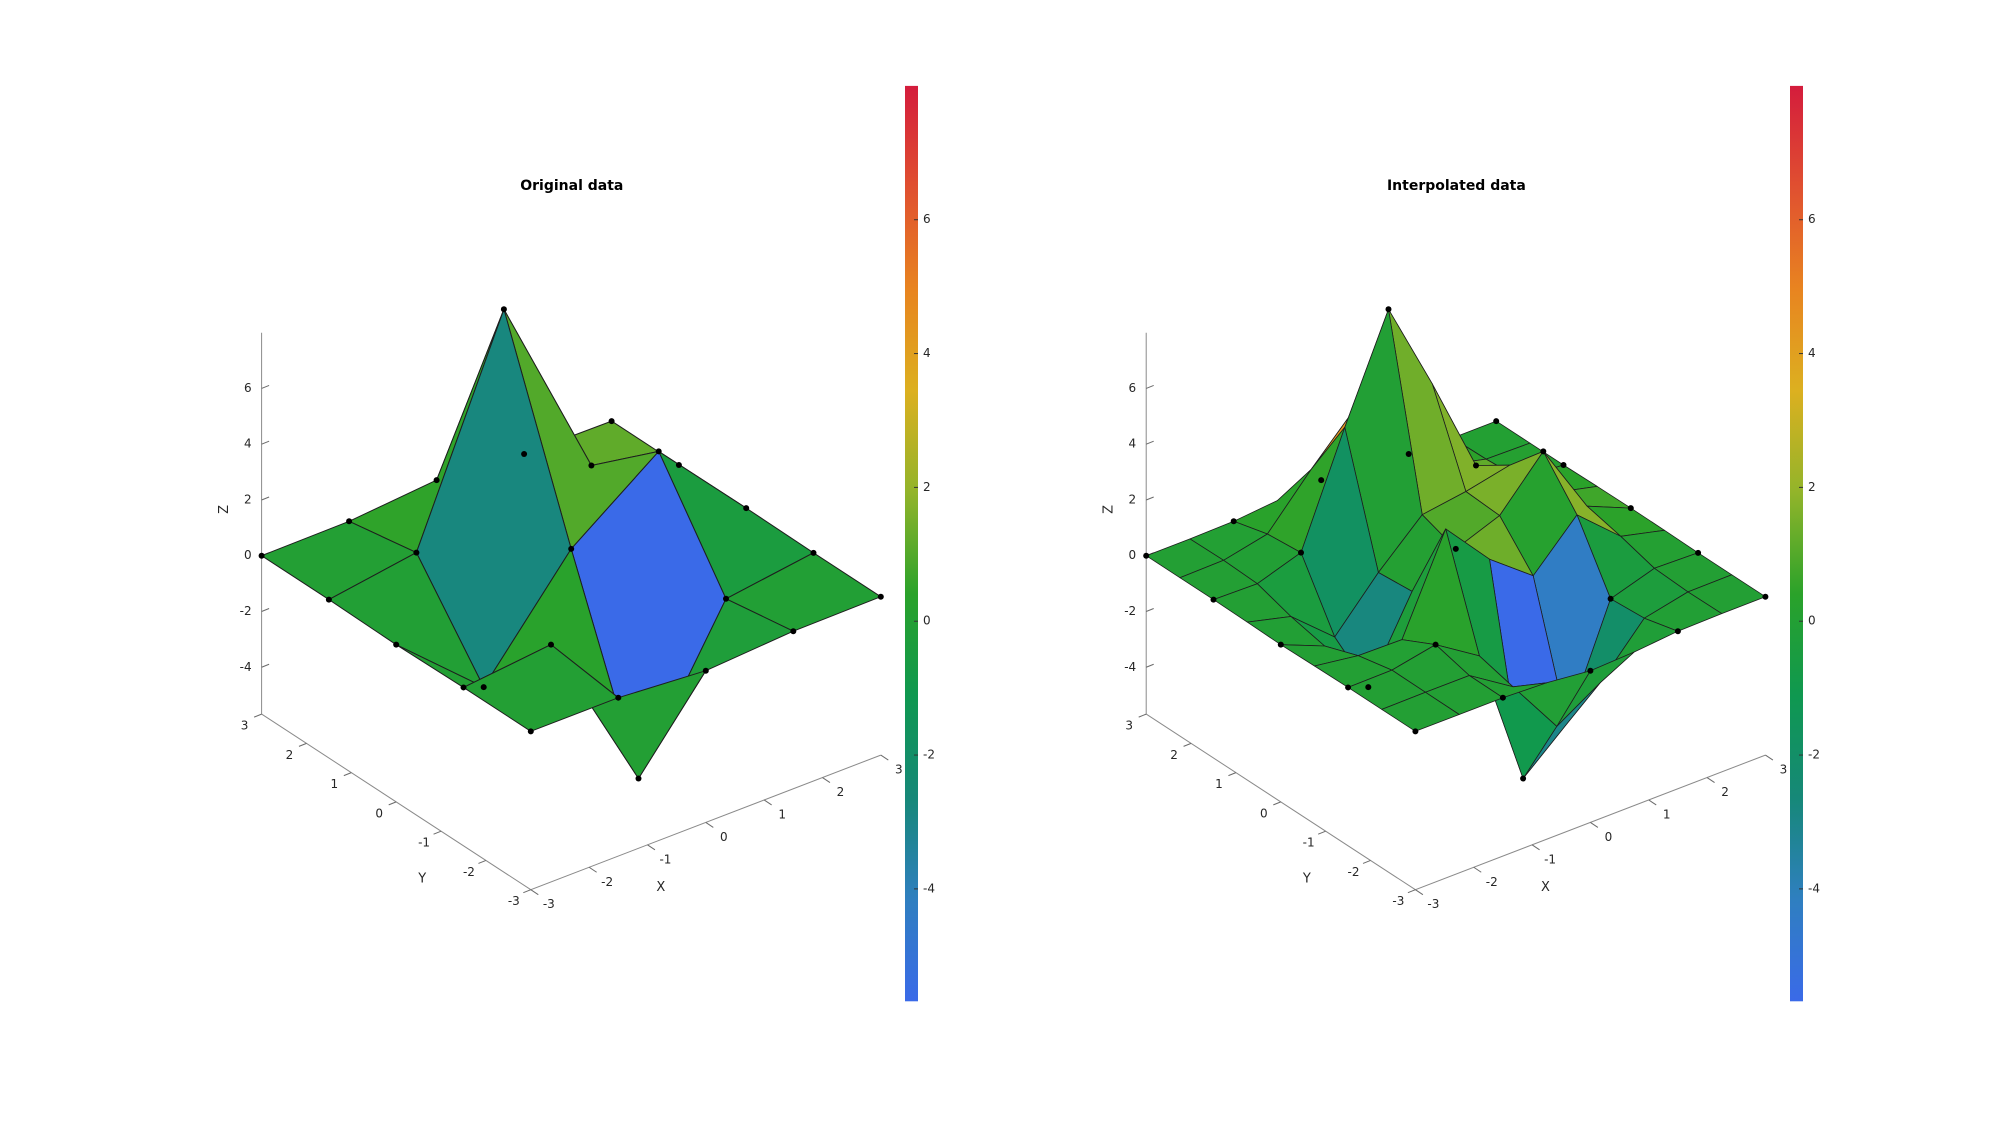 The width and height of the screenshot is (2000, 1121). I want to click on x-tick-label: -1, so click(1550, 859).